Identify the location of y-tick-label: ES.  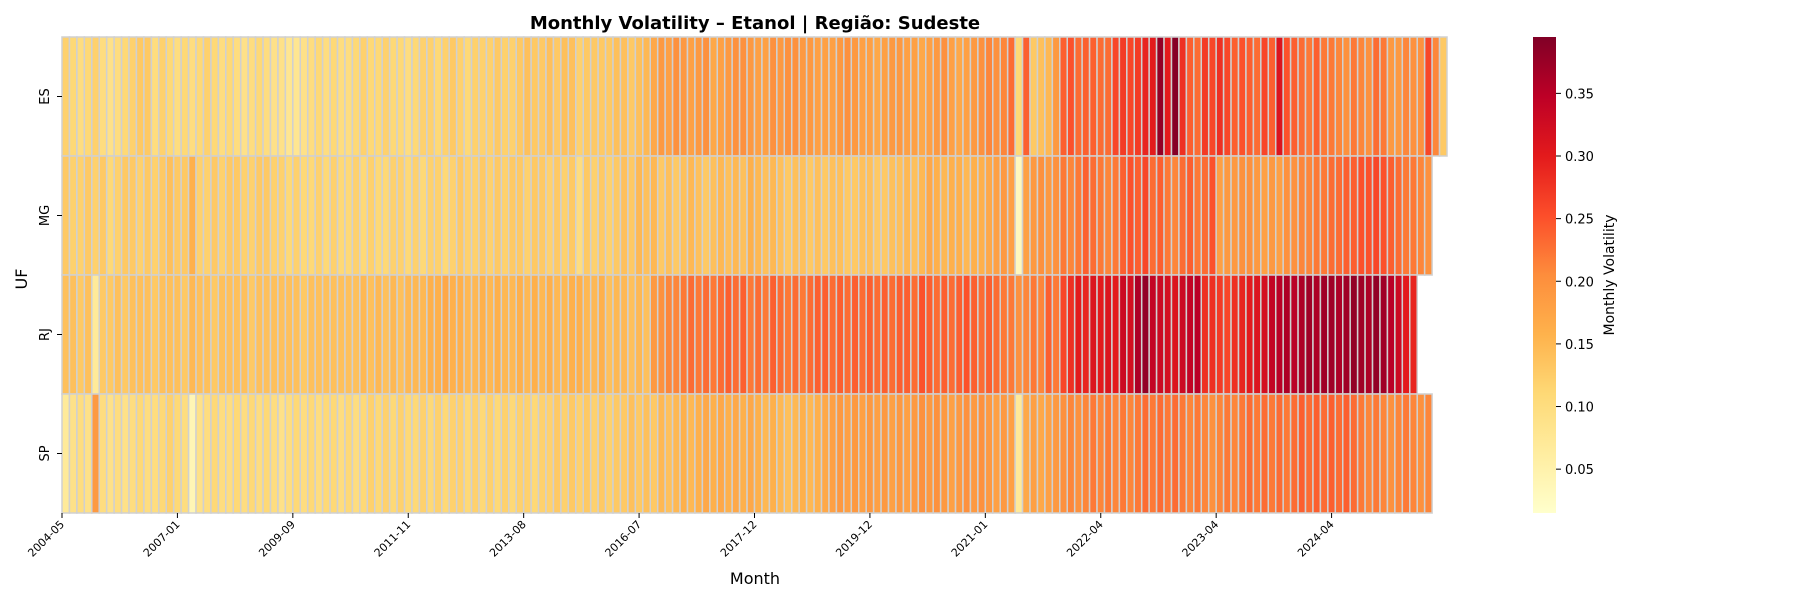
(45, 96).